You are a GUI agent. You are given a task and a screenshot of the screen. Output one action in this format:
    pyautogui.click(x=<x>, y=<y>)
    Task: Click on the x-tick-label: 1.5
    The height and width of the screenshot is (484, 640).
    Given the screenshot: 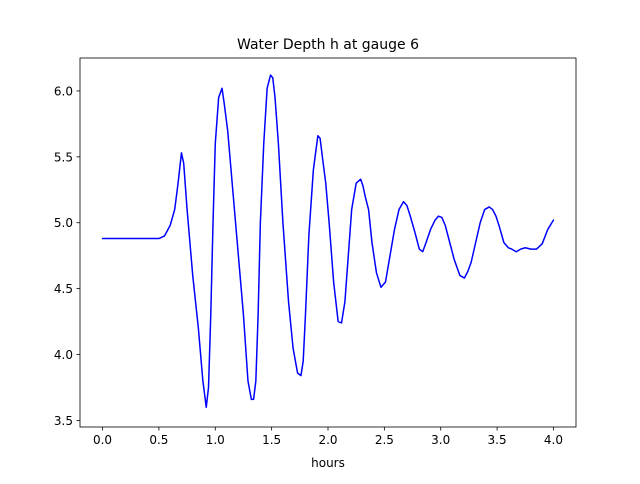 What is the action you would take?
    pyautogui.click(x=271, y=440)
    